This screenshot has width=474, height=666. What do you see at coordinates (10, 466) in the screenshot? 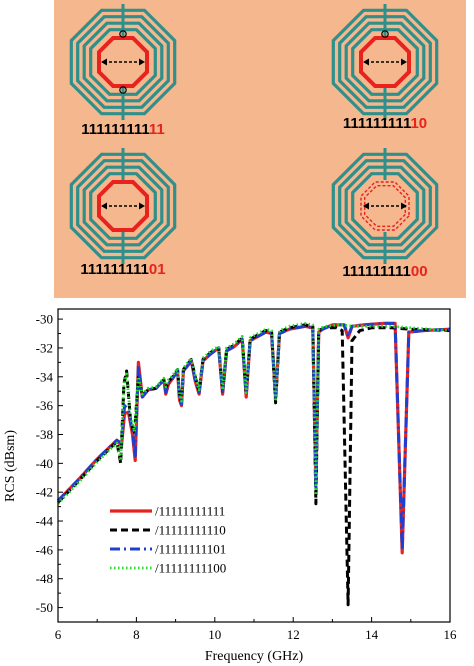
I see `y-axis-title: RCS (dBsm)` at bounding box center [10, 466].